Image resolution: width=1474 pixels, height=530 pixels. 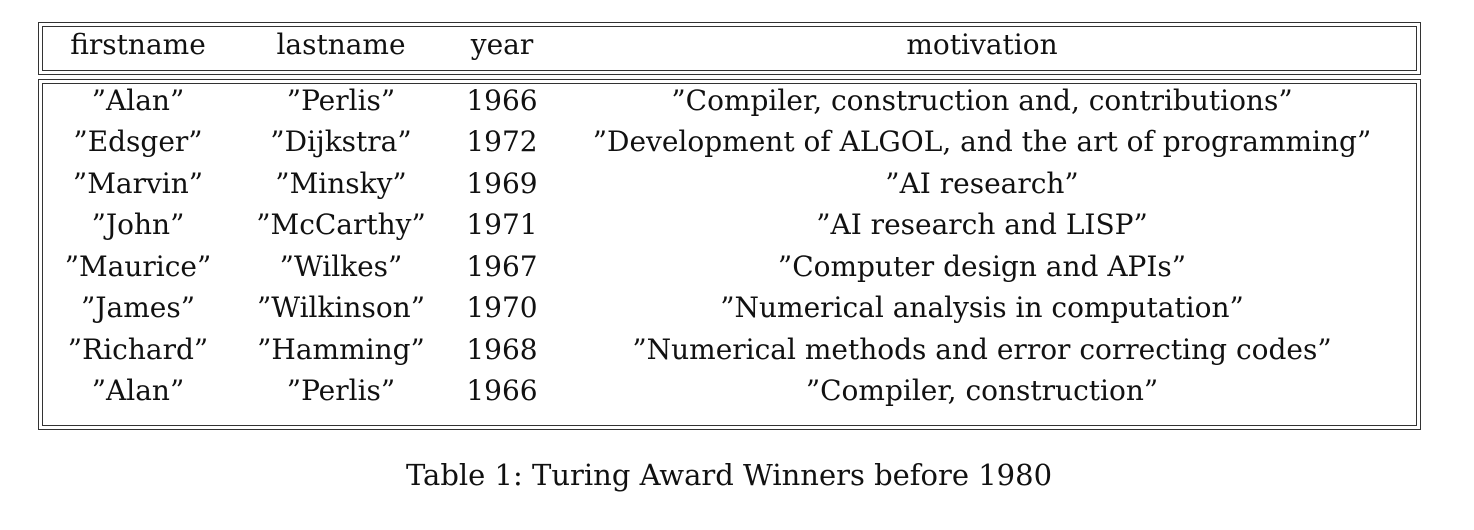 What do you see at coordinates (138, 224) in the screenshot?
I see `cell-firstname: ”John”` at bounding box center [138, 224].